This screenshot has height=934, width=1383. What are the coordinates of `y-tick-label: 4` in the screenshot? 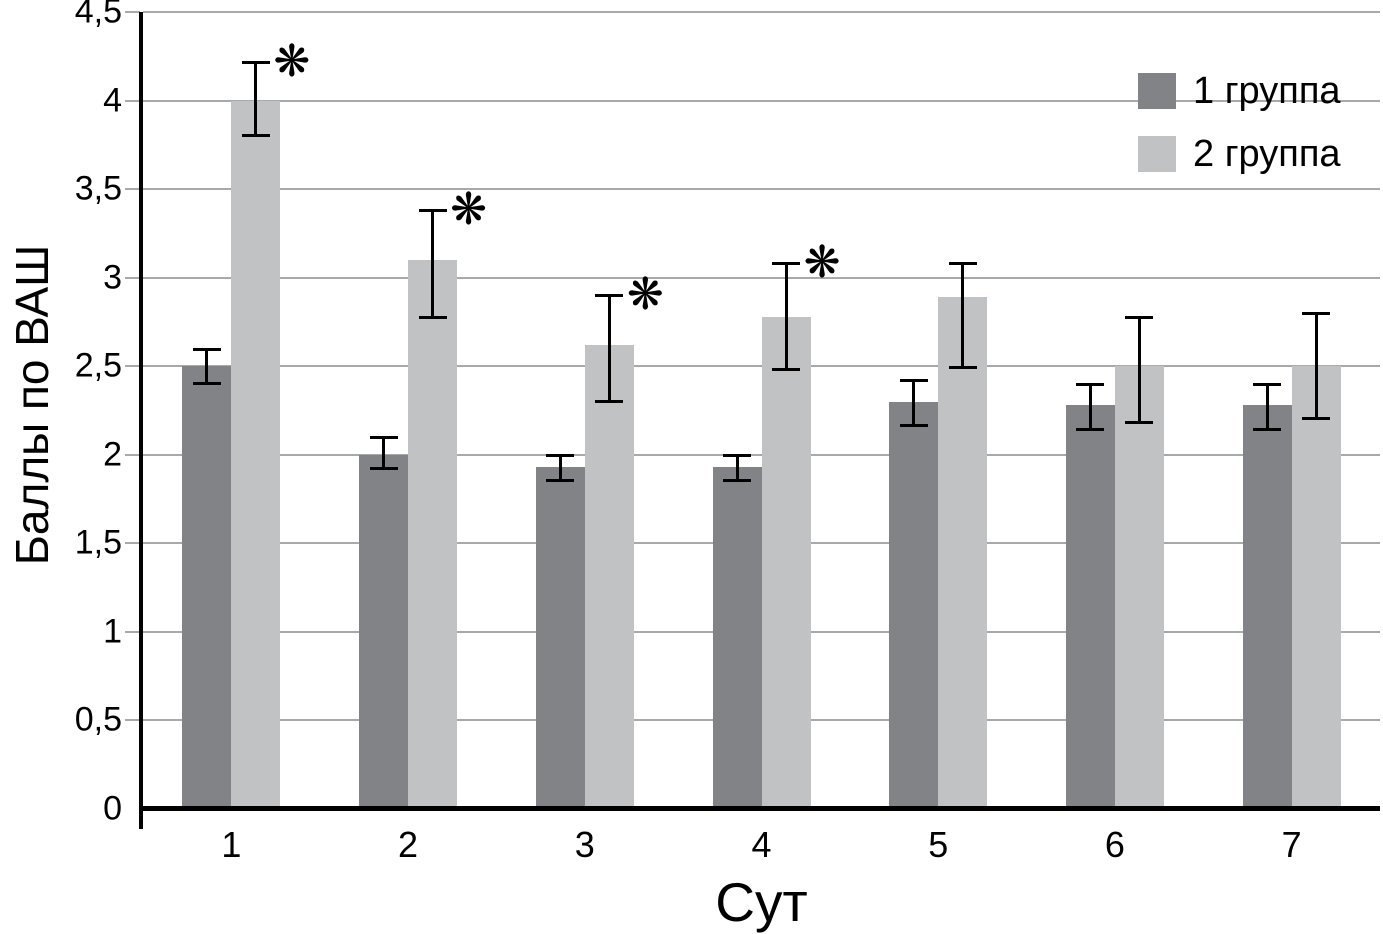 It's located at (112, 100).